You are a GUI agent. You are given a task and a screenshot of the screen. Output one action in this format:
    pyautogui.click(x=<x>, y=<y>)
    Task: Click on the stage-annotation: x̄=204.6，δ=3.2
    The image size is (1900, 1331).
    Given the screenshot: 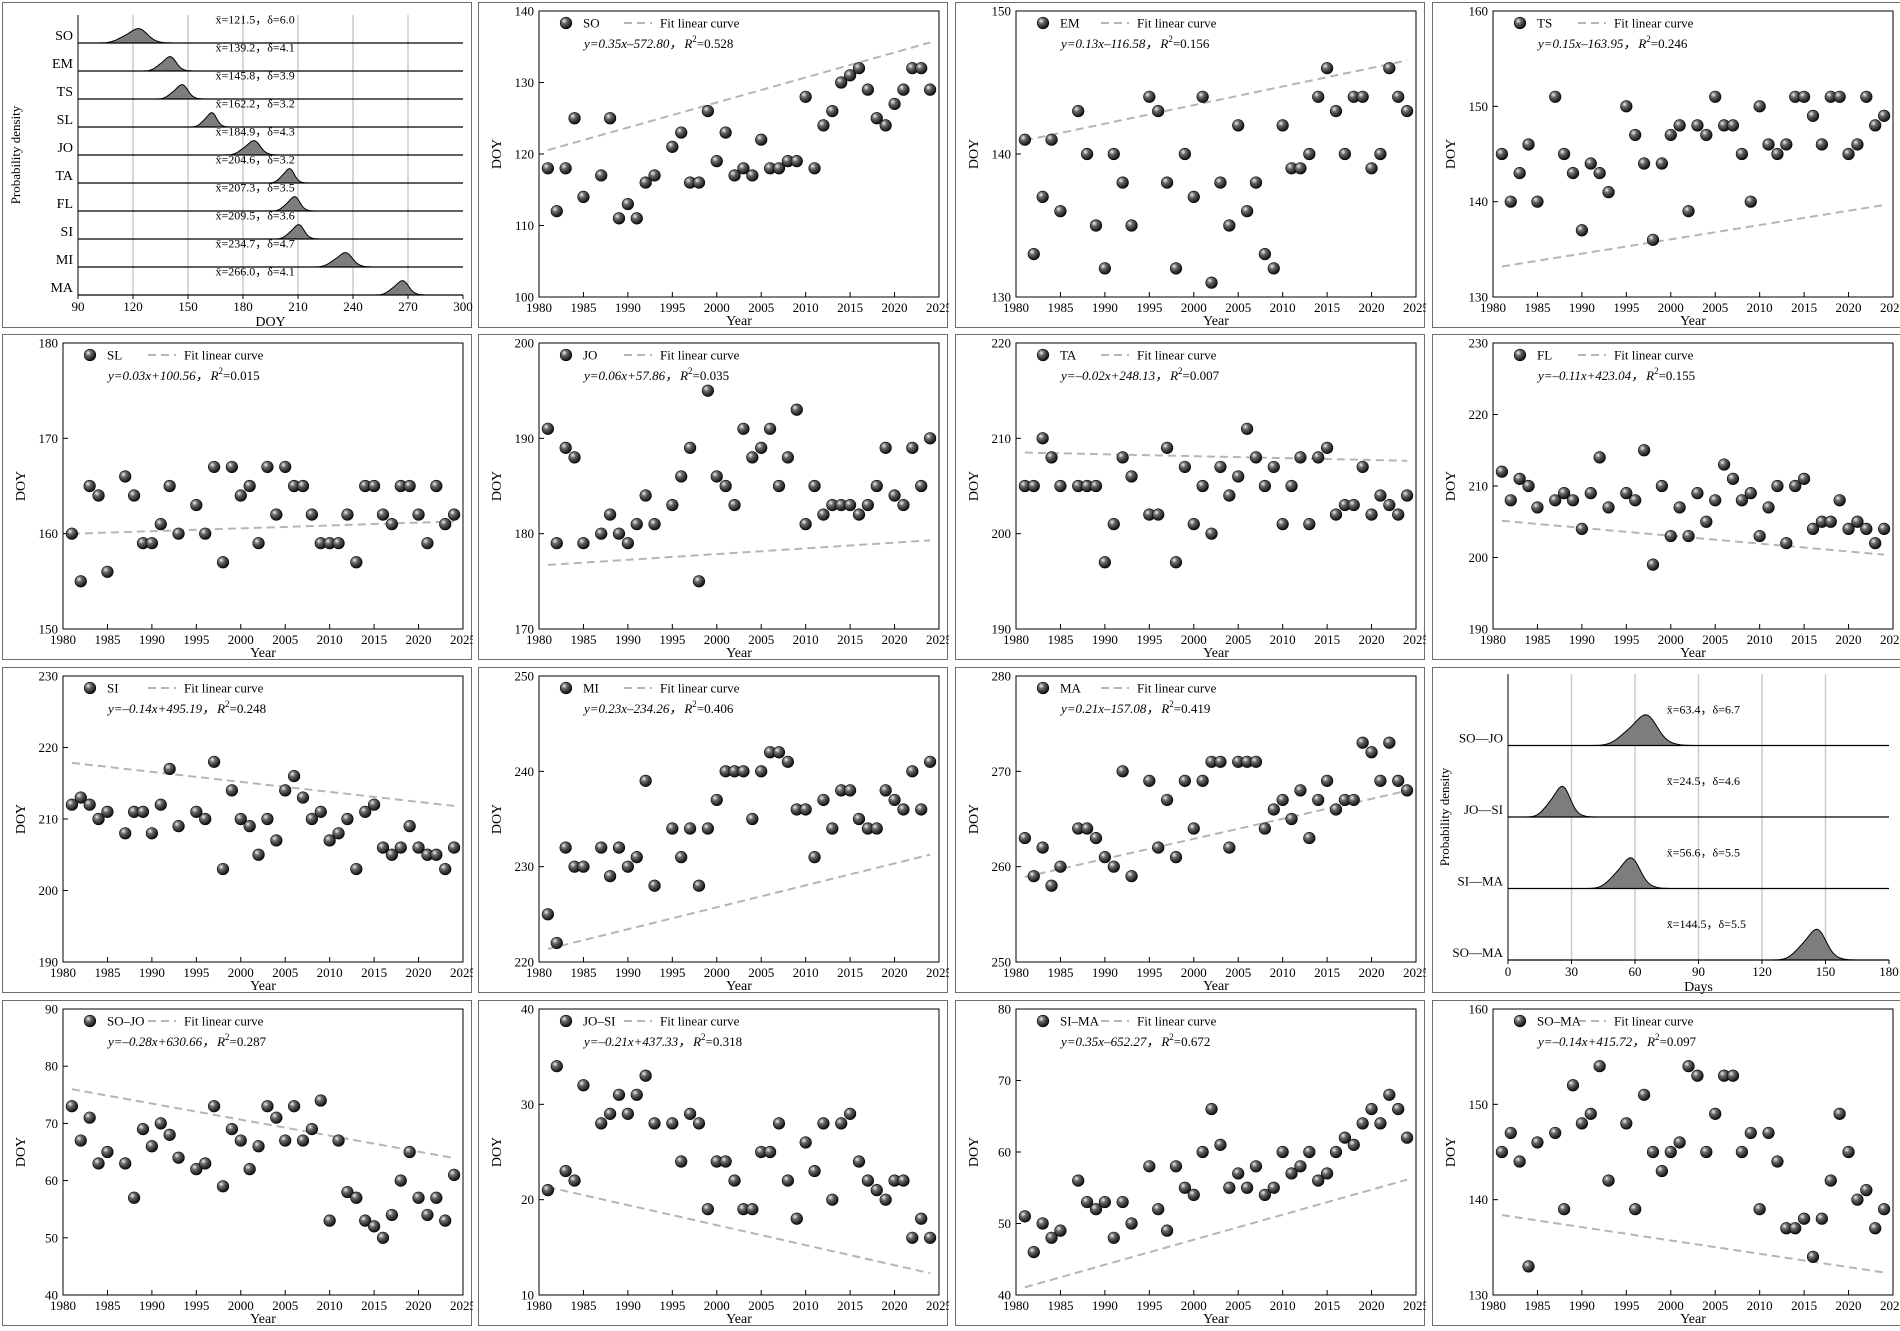 What is the action you would take?
    pyautogui.click(x=255, y=159)
    